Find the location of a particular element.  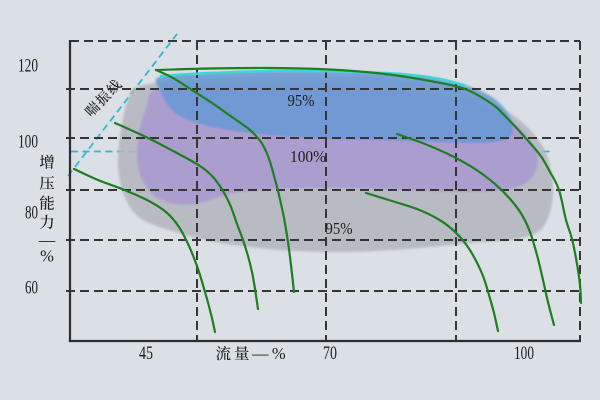

label-text: —% is located at coordinates (251, 353).